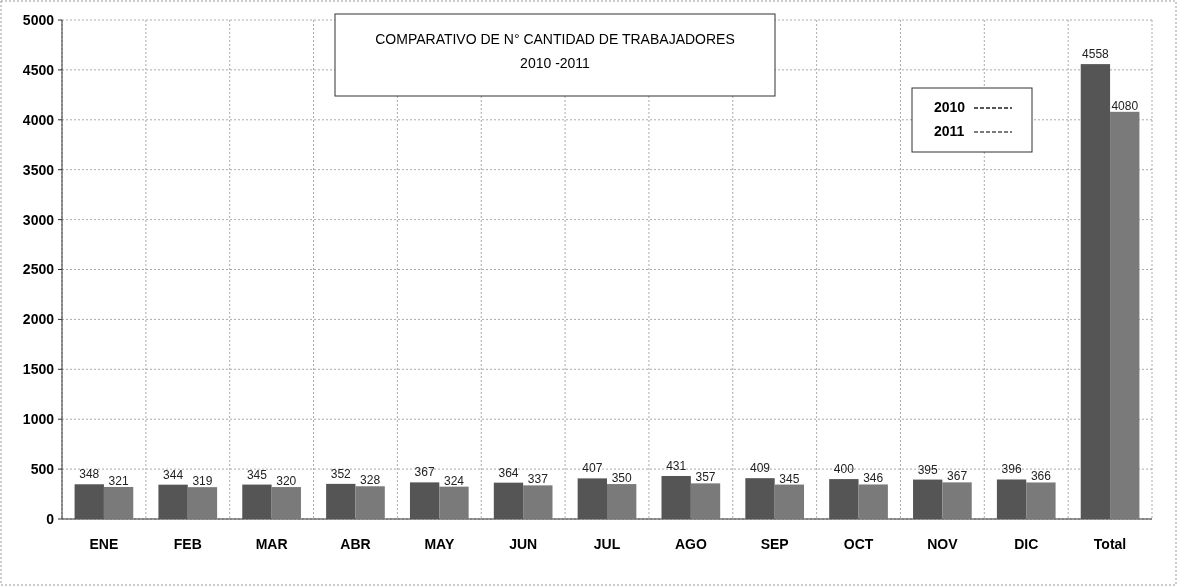 The width and height of the screenshot is (1177, 586). Describe the element at coordinates (355, 544) in the screenshot. I see `x-tick-label: ABR` at that location.